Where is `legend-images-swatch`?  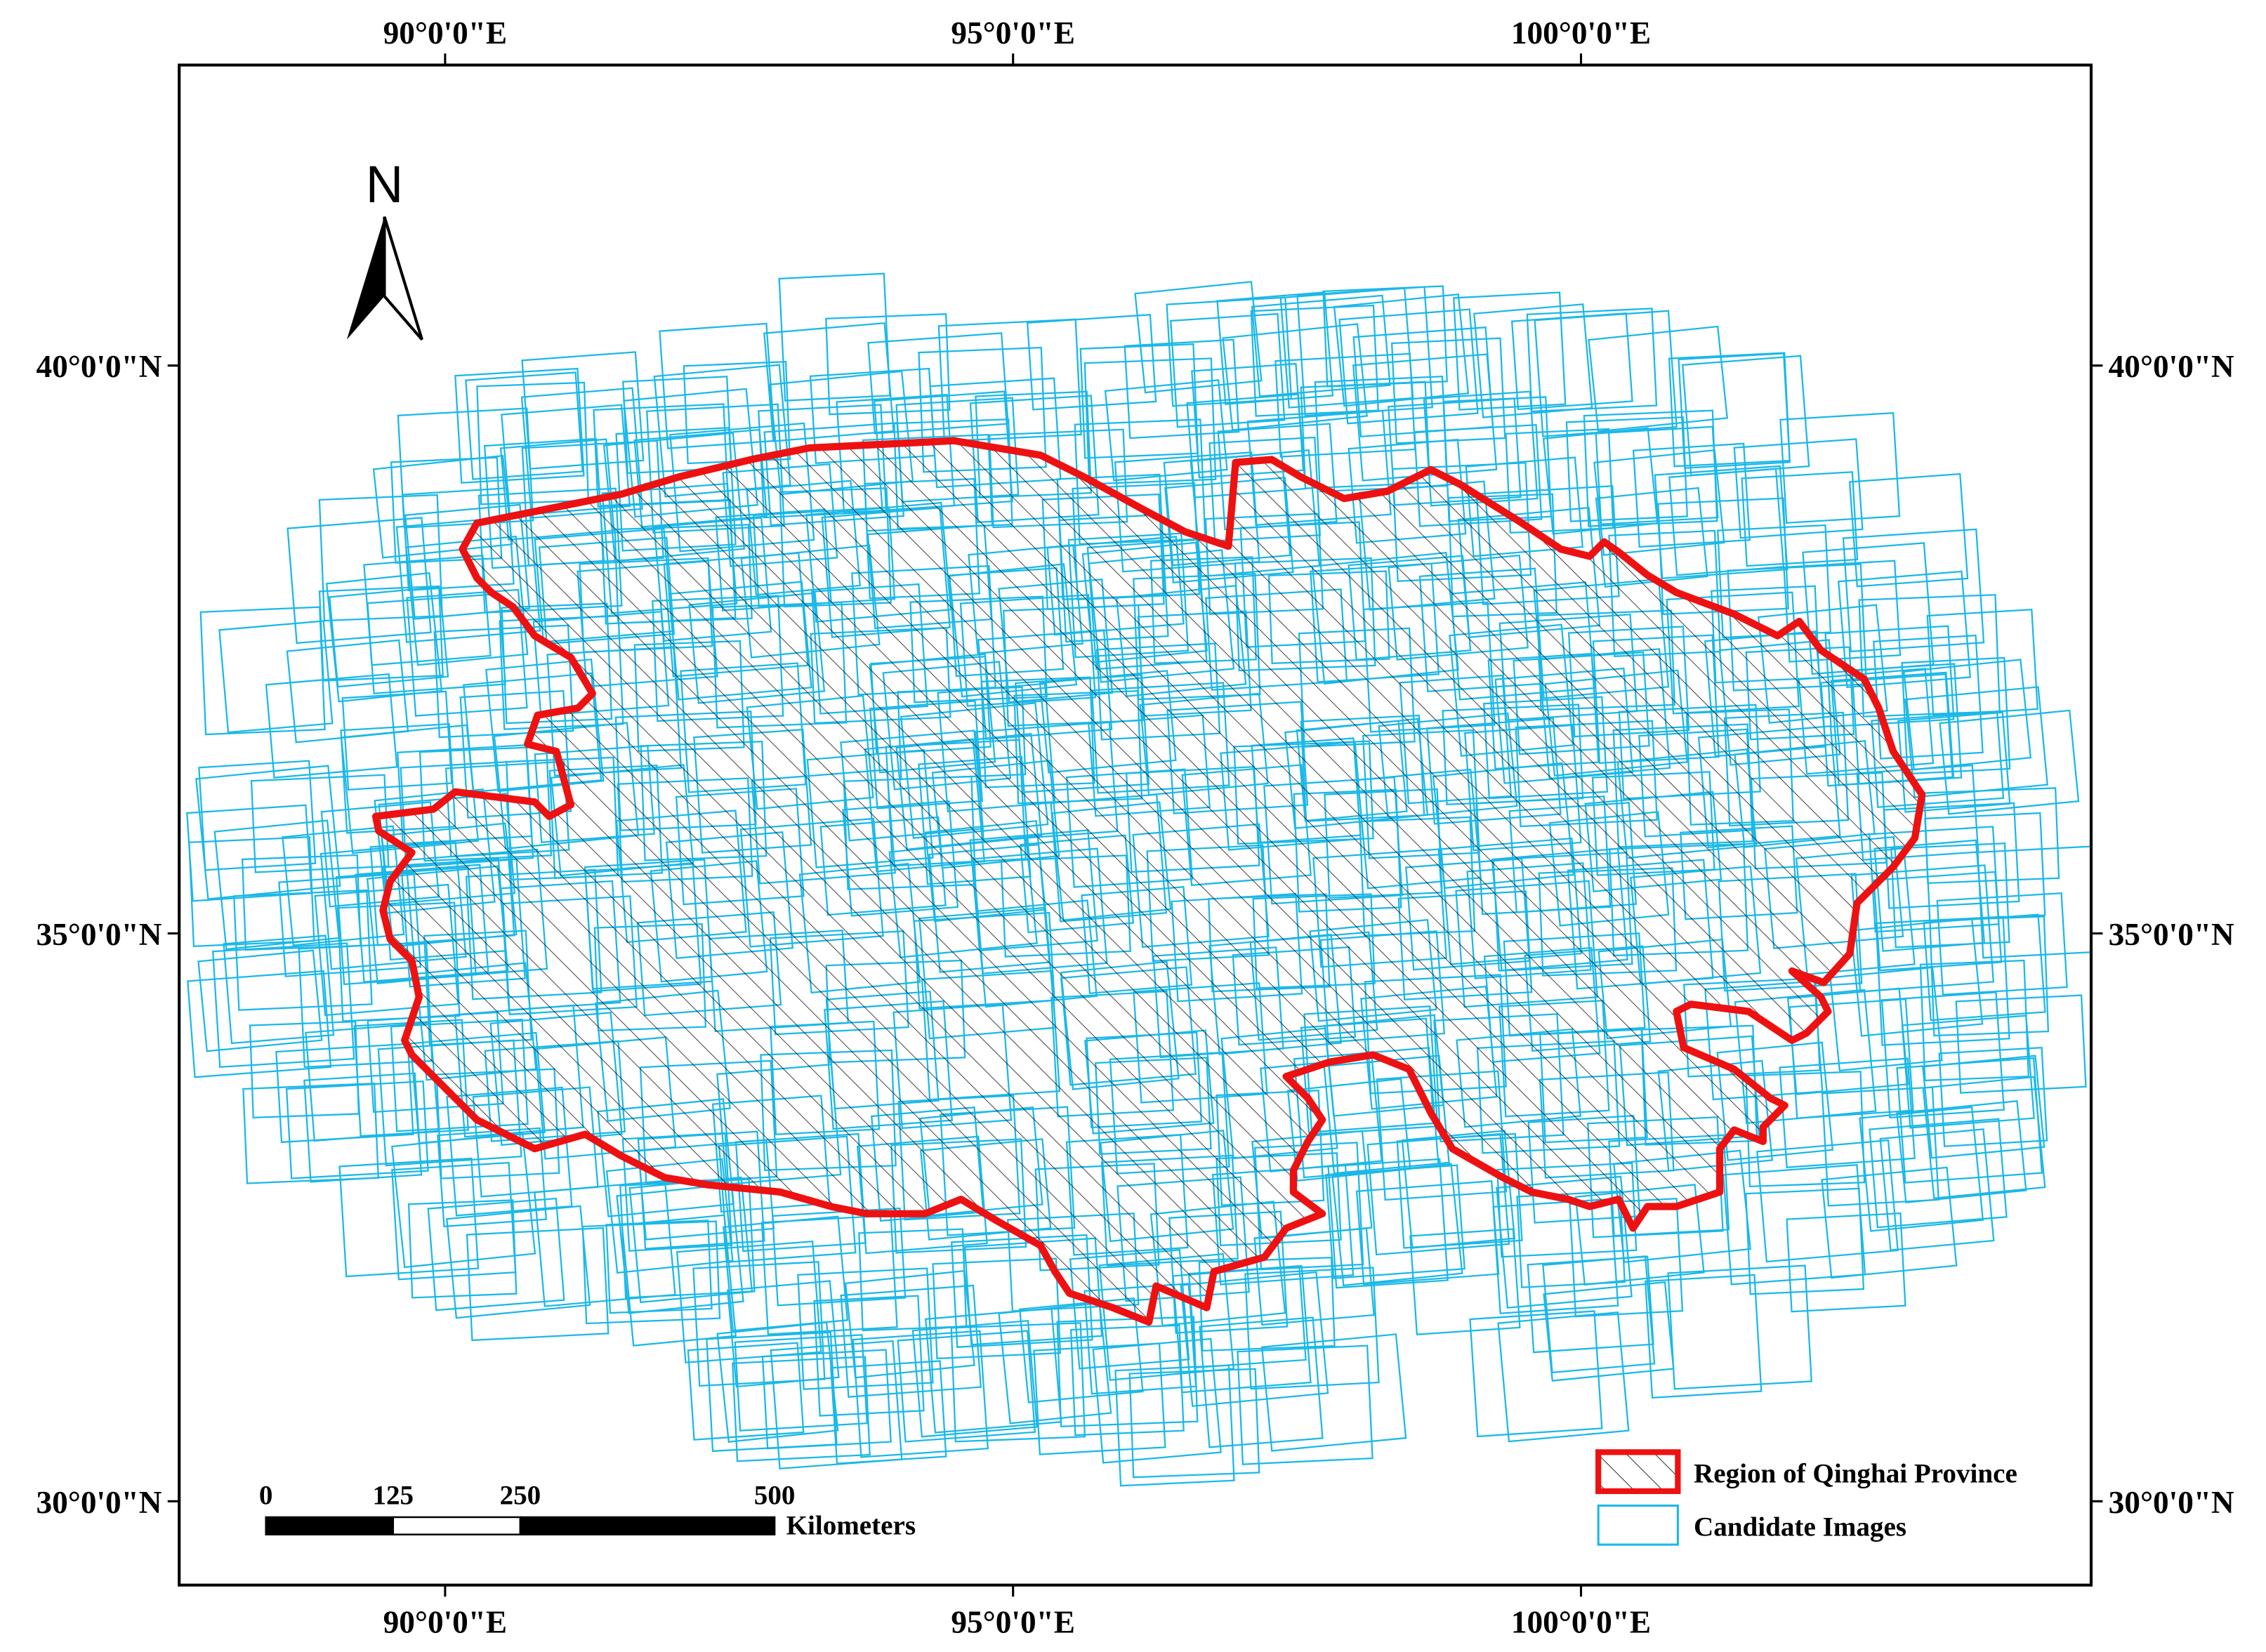
legend-images-swatch is located at coordinates (1638, 1525).